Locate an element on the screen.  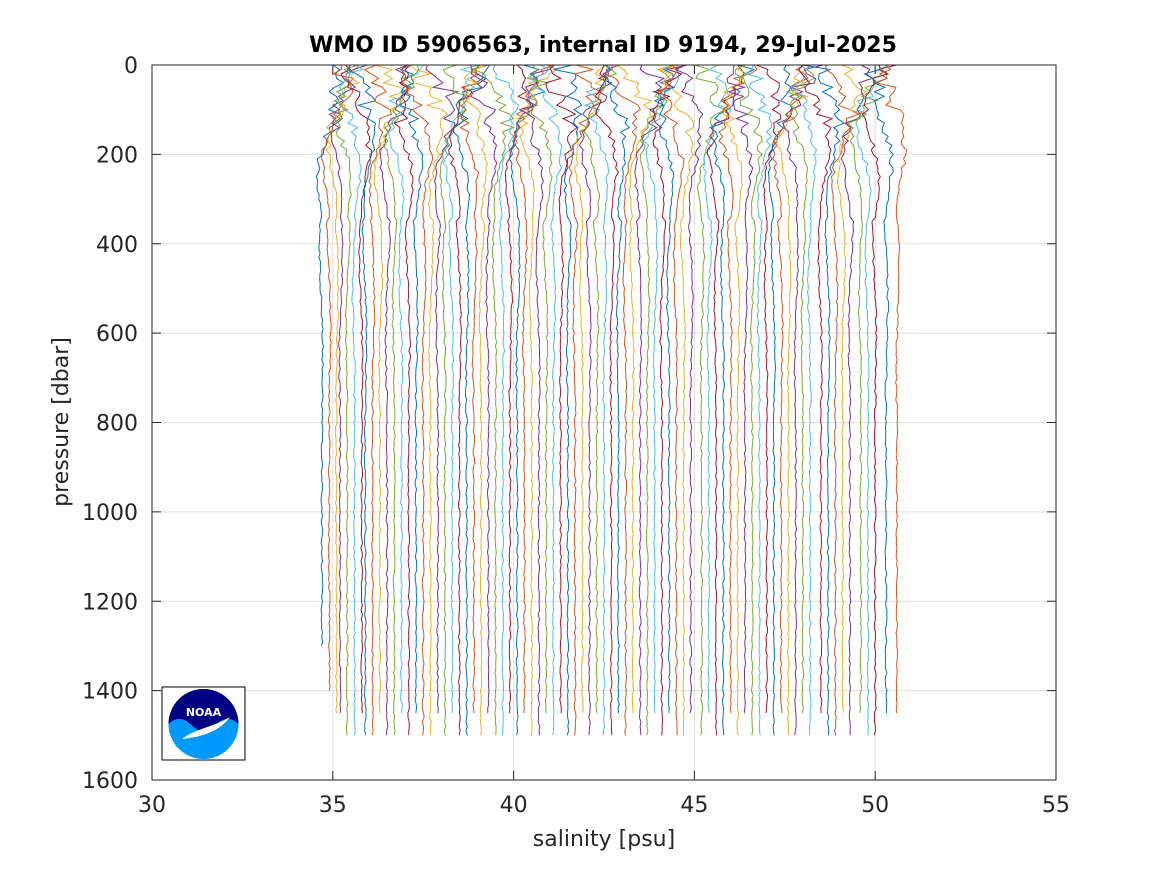
y-tick-label: 1200 is located at coordinates (110, 602).